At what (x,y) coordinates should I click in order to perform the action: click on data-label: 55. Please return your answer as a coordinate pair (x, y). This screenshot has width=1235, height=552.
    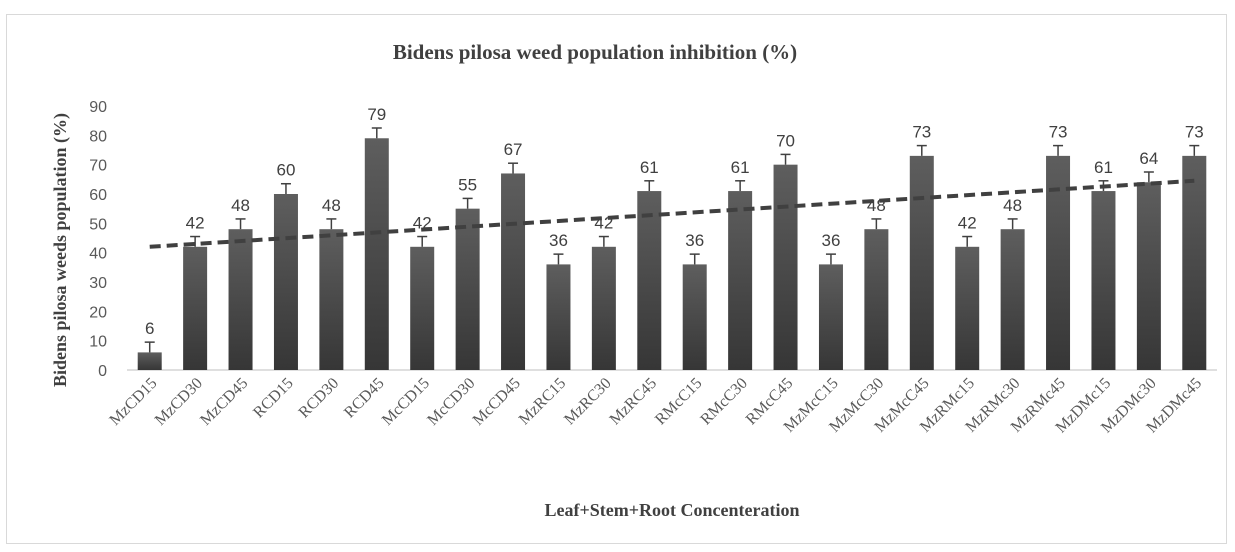
    Looking at the image, I should click on (467, 184).